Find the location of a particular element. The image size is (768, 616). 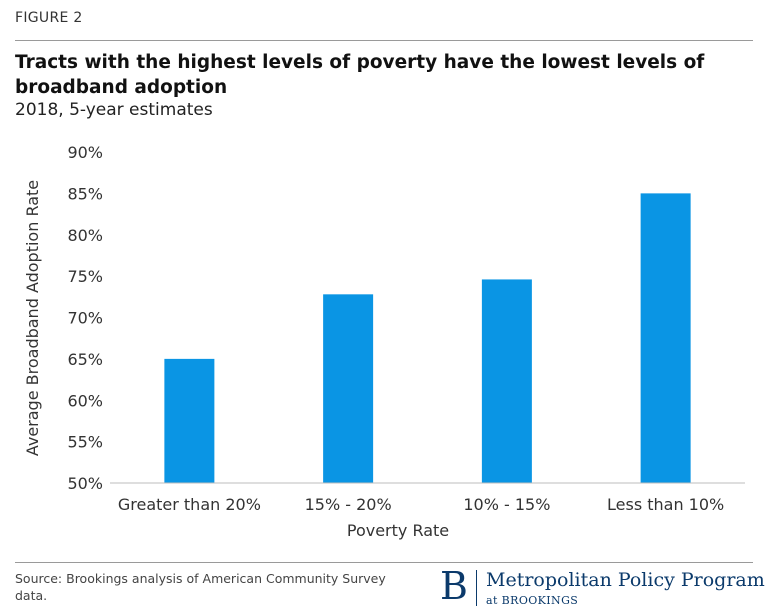

x-tick-label: Greater than 20% is located at coordinates (189, 504).